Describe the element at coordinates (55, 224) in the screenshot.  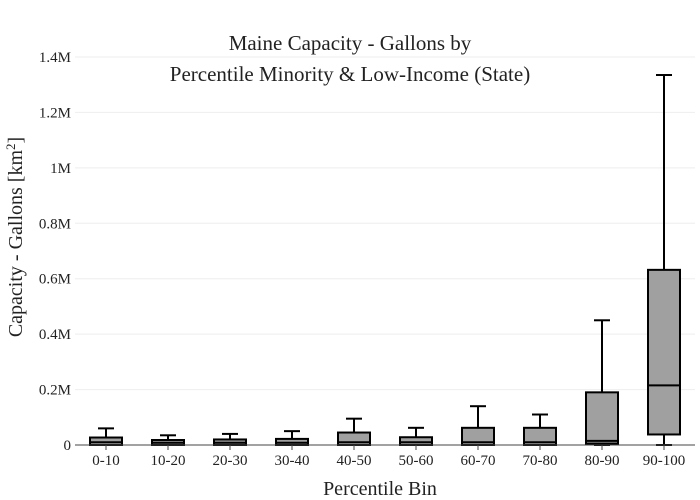
I see `y-tick-label: 0.8M` at that location.